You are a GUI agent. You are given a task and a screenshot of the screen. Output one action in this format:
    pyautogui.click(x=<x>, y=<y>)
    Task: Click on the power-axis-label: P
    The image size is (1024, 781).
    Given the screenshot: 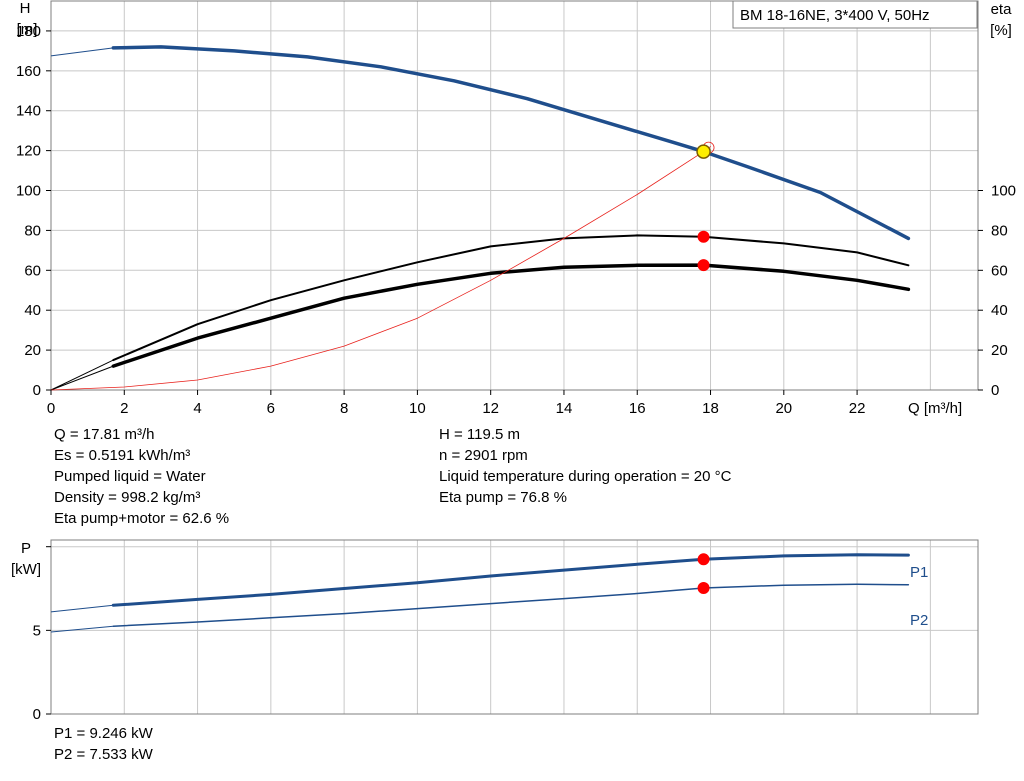 What is the action you would take?
    pyautogui.click(x=26, y=548)
    